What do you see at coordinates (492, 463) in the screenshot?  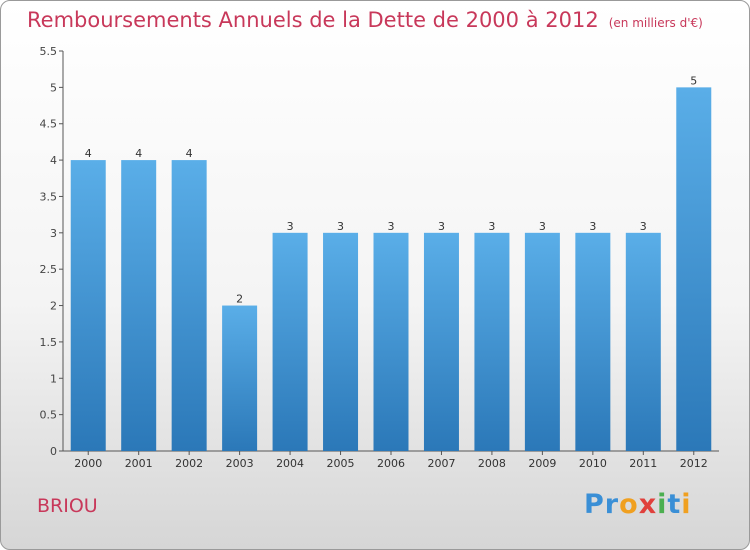 I see `x-tick-label: 2008` at bounding box center [492, 463].